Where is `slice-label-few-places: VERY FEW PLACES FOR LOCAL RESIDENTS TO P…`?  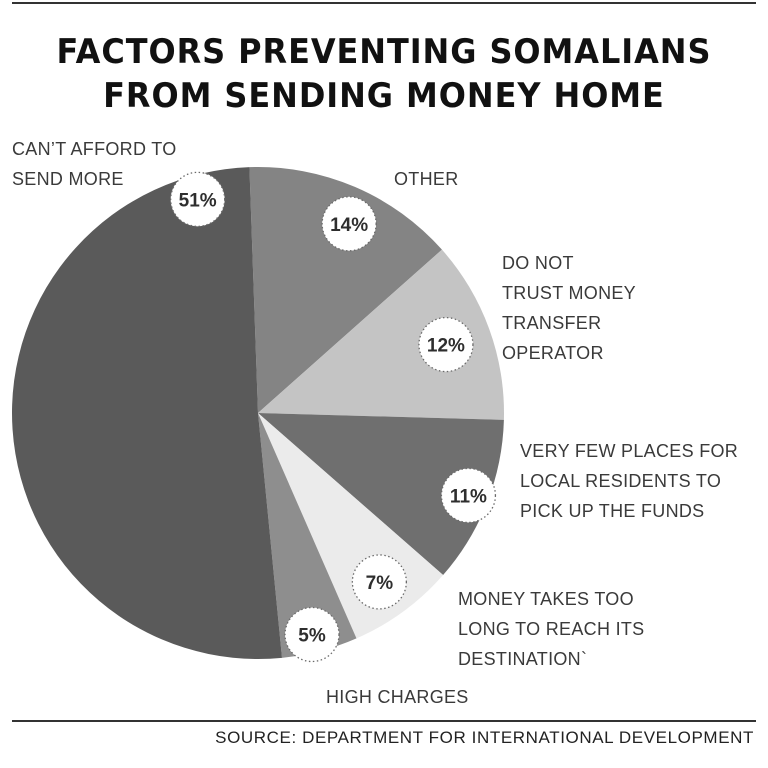 slice-label-few-places: VERY FEW PLACES FOR LOCAL RESIDENTS TO P… is located at coordinates (629, 481).